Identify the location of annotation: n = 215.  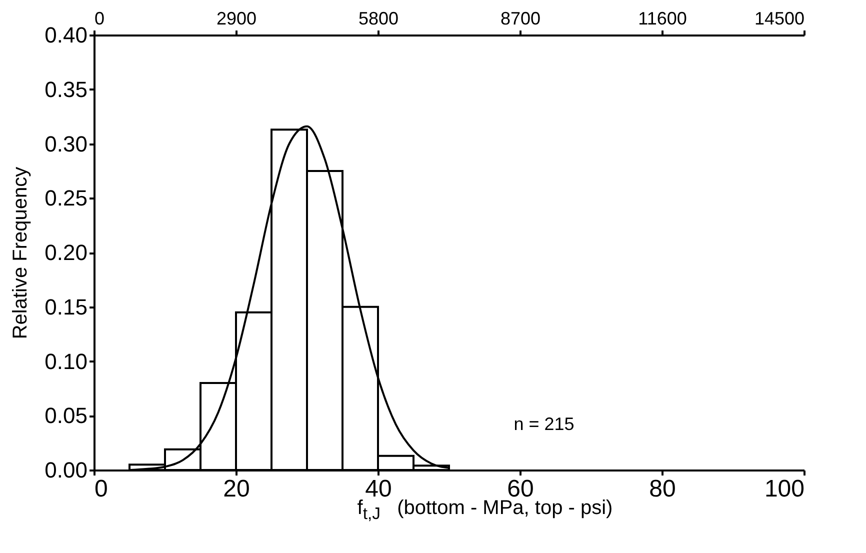
(544, 424).